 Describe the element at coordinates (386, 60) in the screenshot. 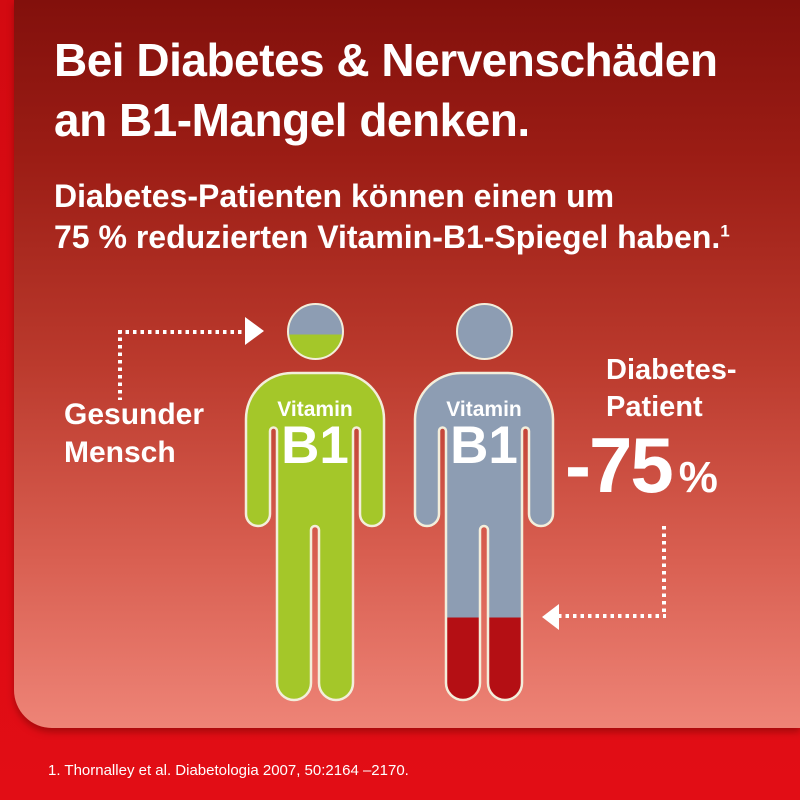

I see `title-line-1: Bei Diabetes & Nervenschäden` at that location.